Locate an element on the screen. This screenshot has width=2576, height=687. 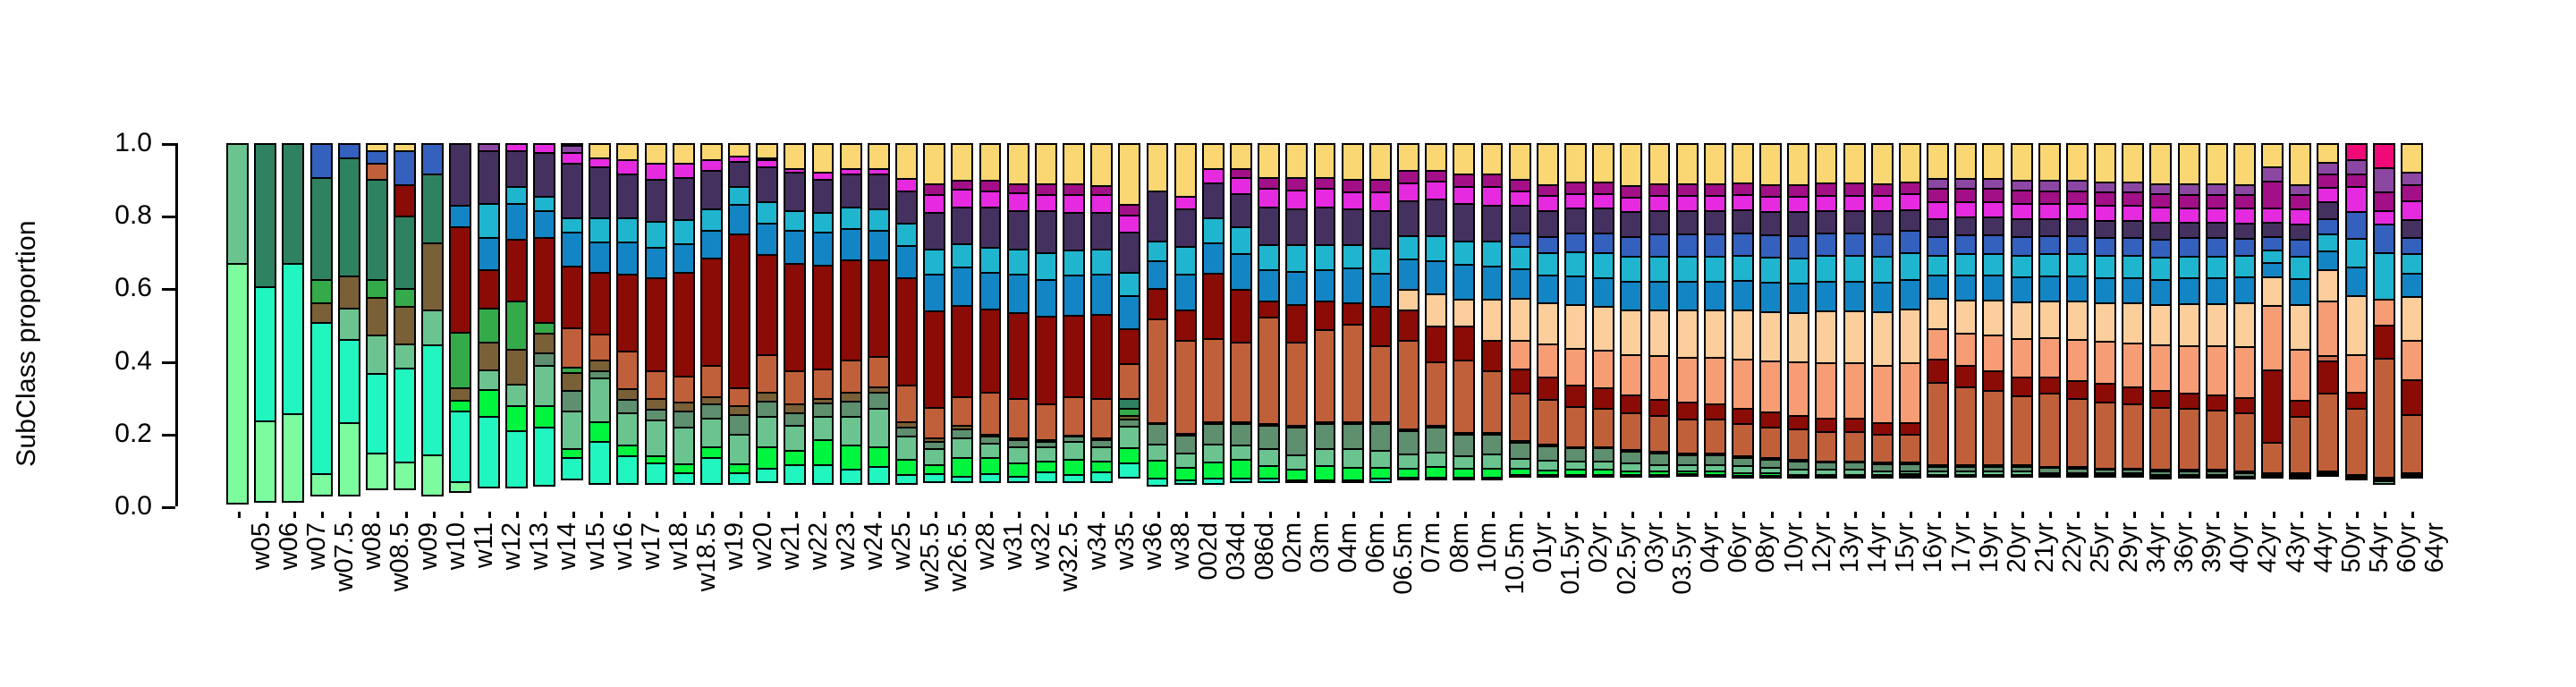
x-axis-tick-label: w18 is located at coordinates (679, 546).